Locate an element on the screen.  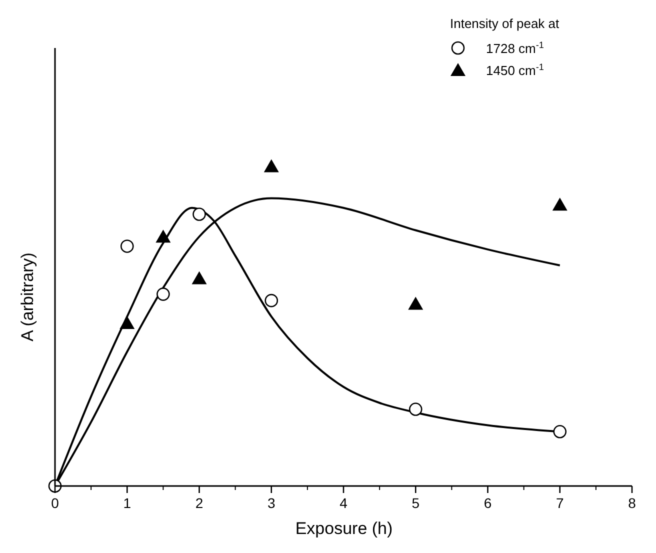
y-axis-title: A (arbitrary) is located at coordinates (27, 297).